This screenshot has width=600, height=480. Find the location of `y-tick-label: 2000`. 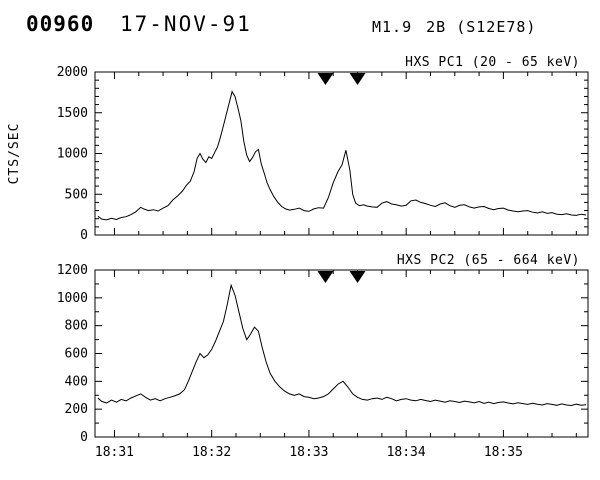

y-tick-label: 2000 is located at coordinates (72, 72).